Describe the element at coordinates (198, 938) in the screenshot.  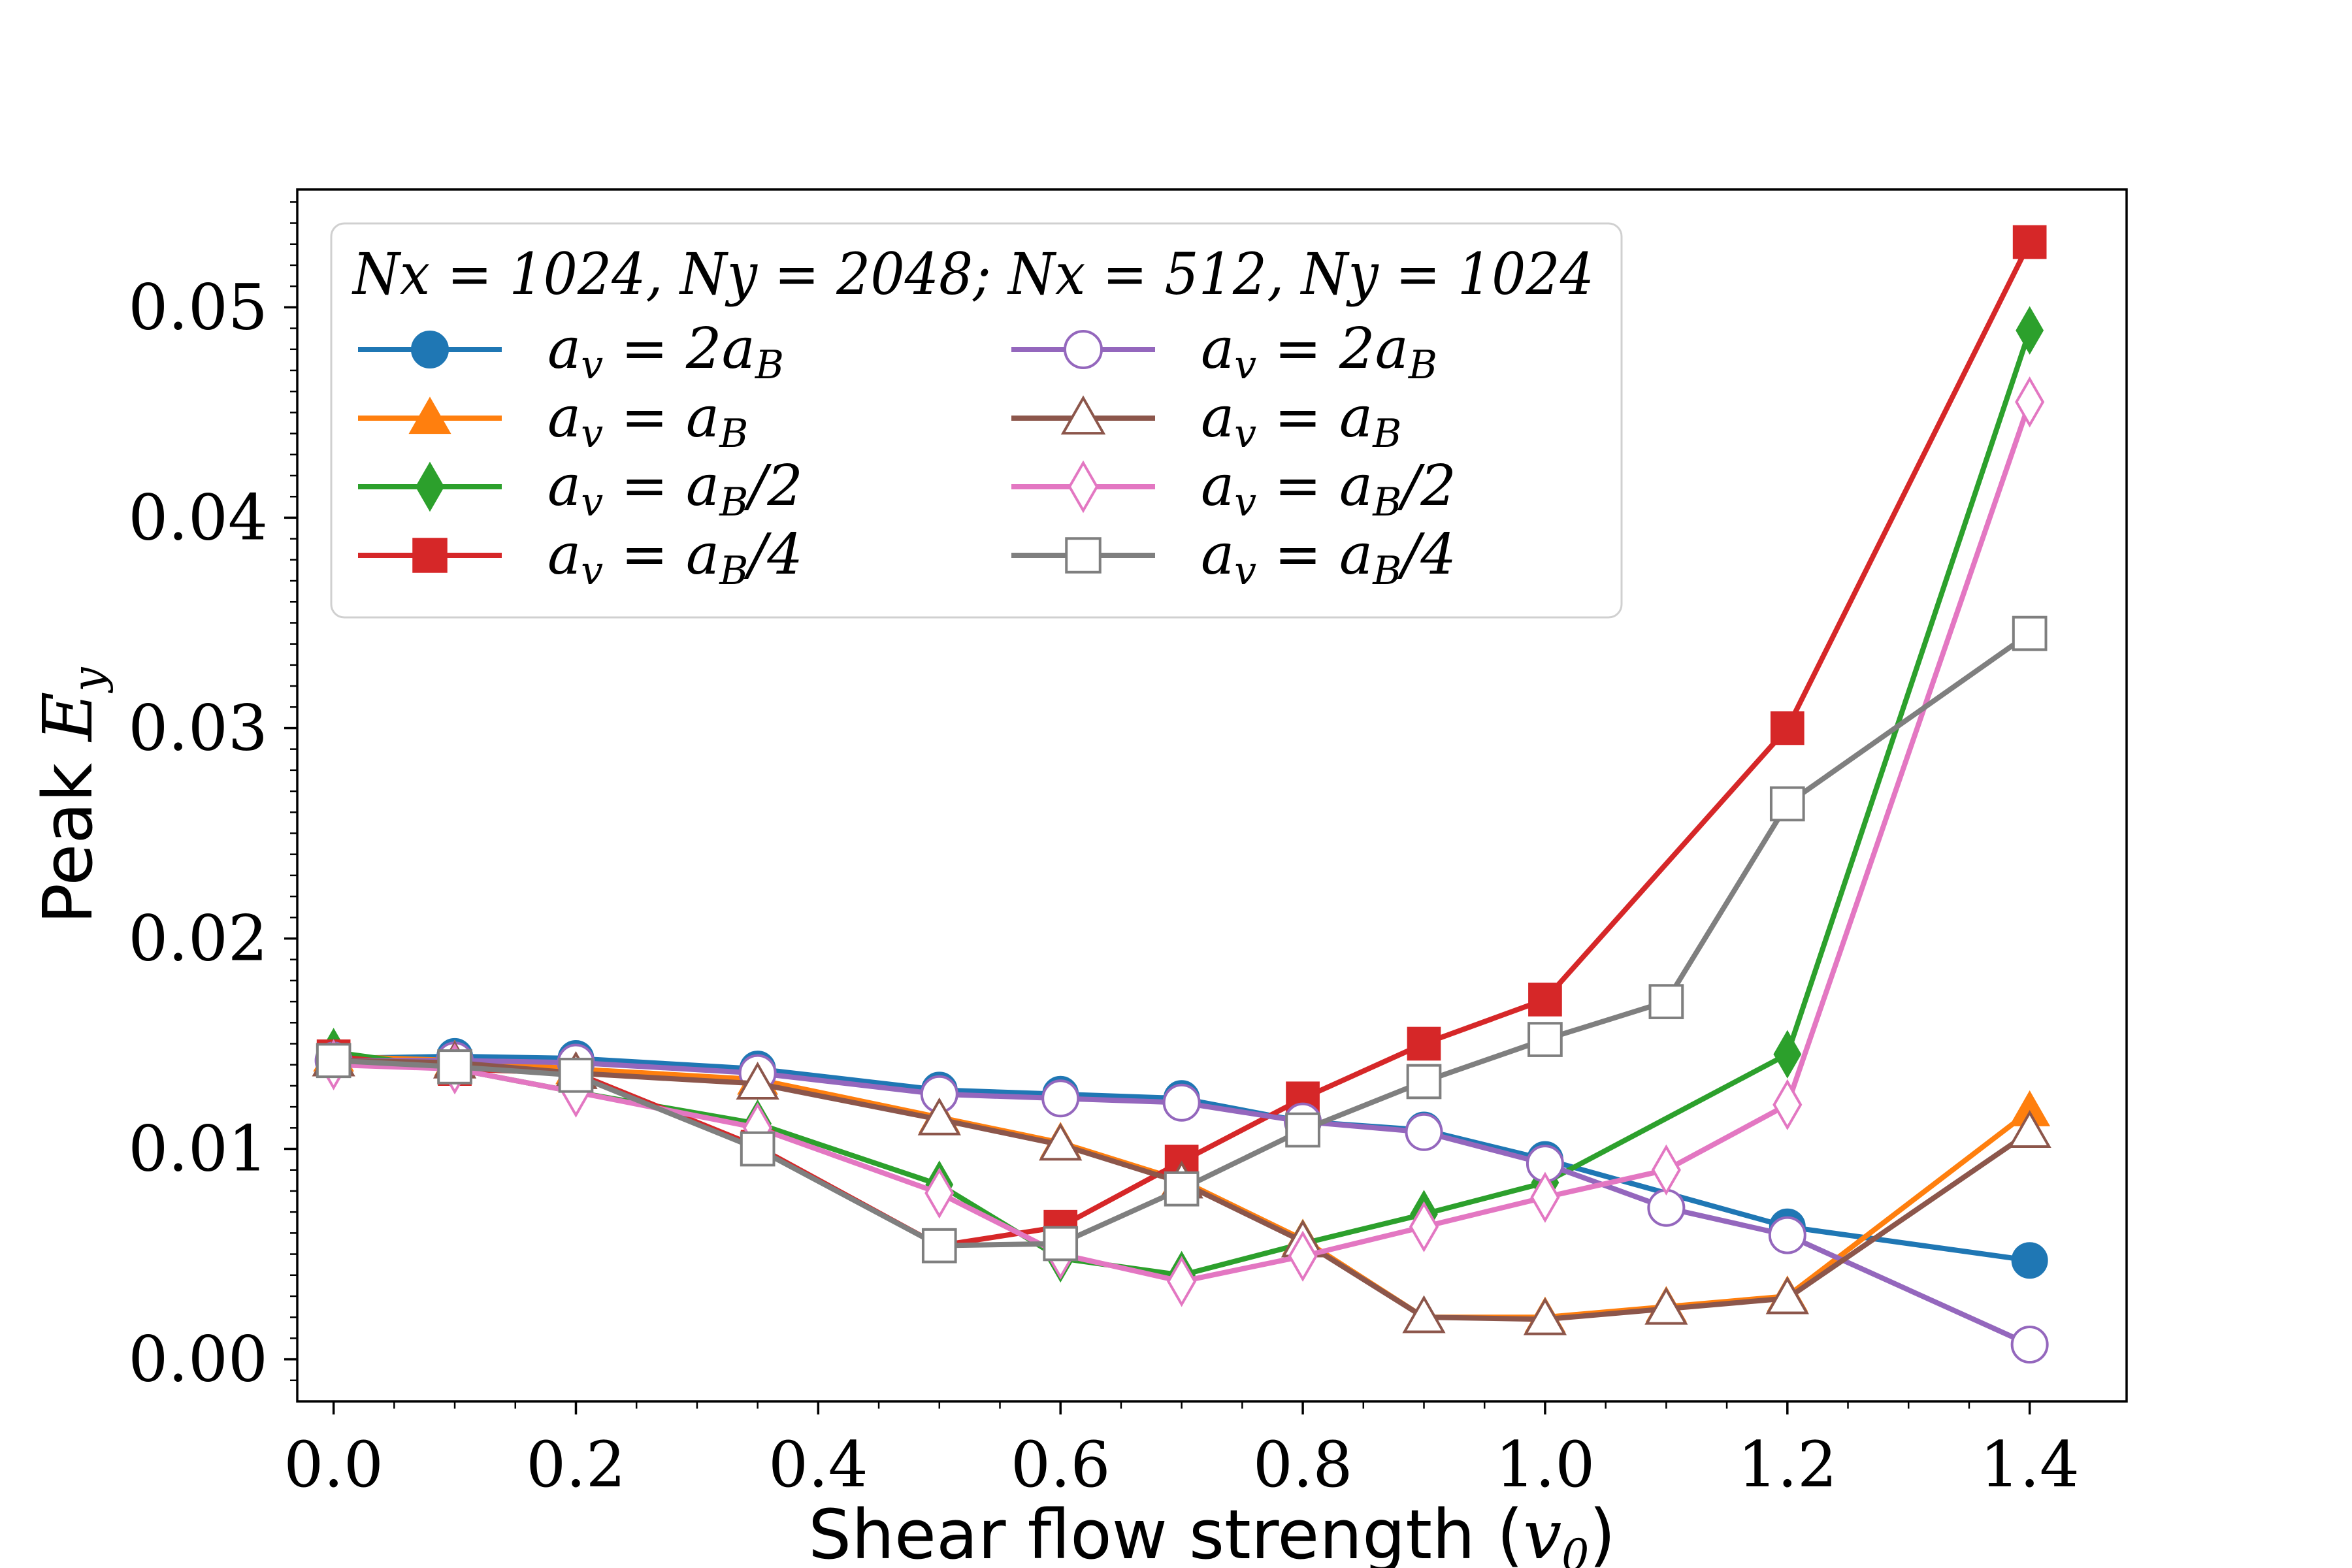
I see `y-tick-label: 0.02` at that location.